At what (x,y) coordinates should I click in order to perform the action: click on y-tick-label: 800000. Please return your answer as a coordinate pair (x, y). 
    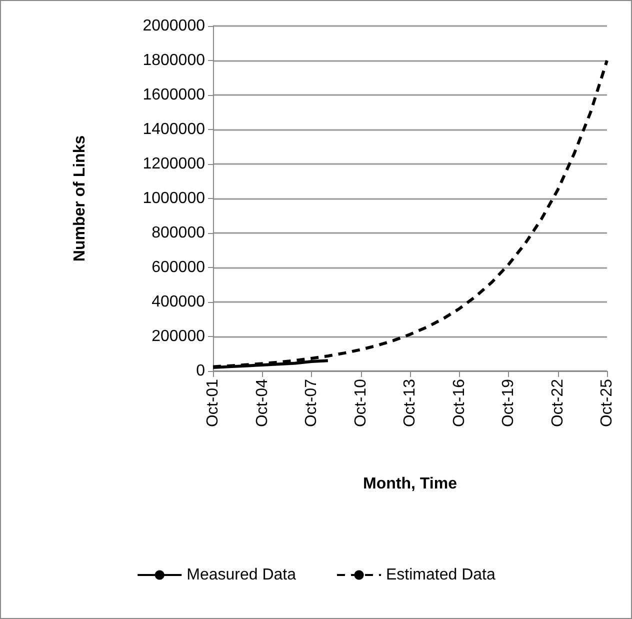
    Looking at the image, I should click on (179, 233).